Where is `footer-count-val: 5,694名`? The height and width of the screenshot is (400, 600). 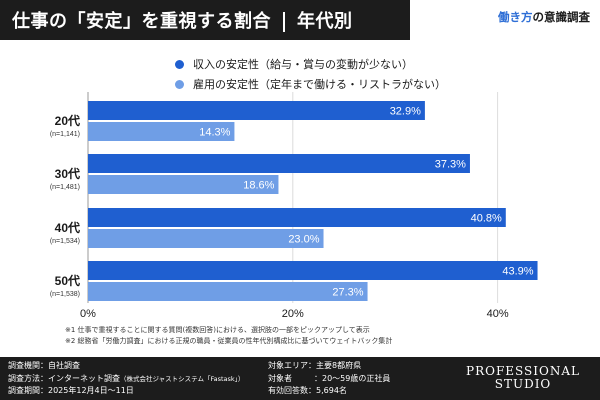
footer-count-val: 5,694名 is located at coordinates (331, 390).